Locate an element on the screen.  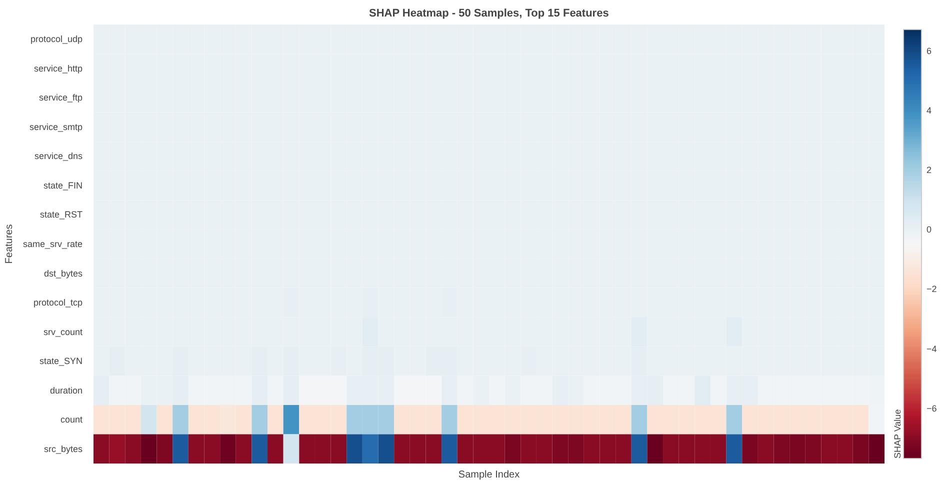
y-tick-label: state_SYN is located at coordinates (61, 361).